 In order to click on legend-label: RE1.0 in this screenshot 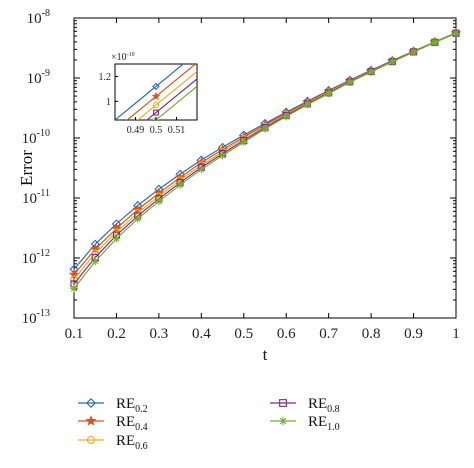, I will do `click(324, 423)`.